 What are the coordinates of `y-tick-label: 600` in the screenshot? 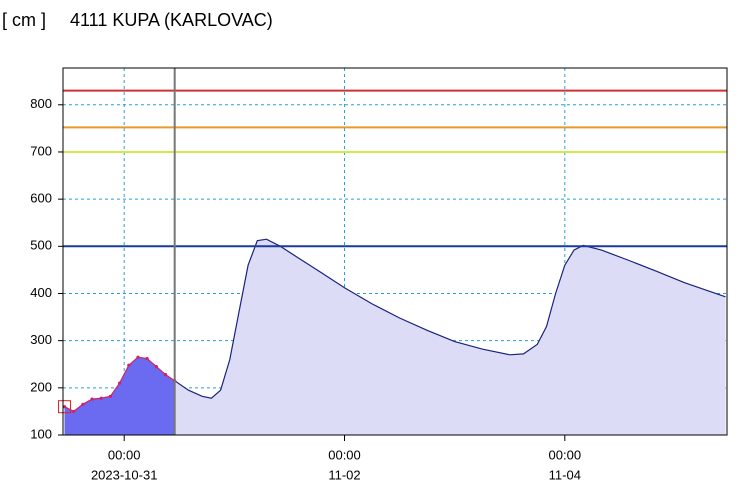 It's located at (41, 198).